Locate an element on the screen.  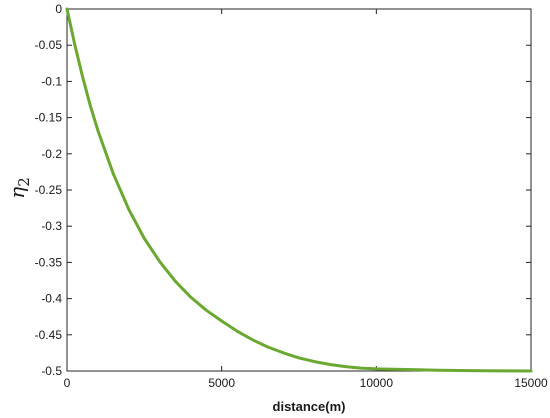
y-tick-label: -0.1 is located at coordinates (51, 81).